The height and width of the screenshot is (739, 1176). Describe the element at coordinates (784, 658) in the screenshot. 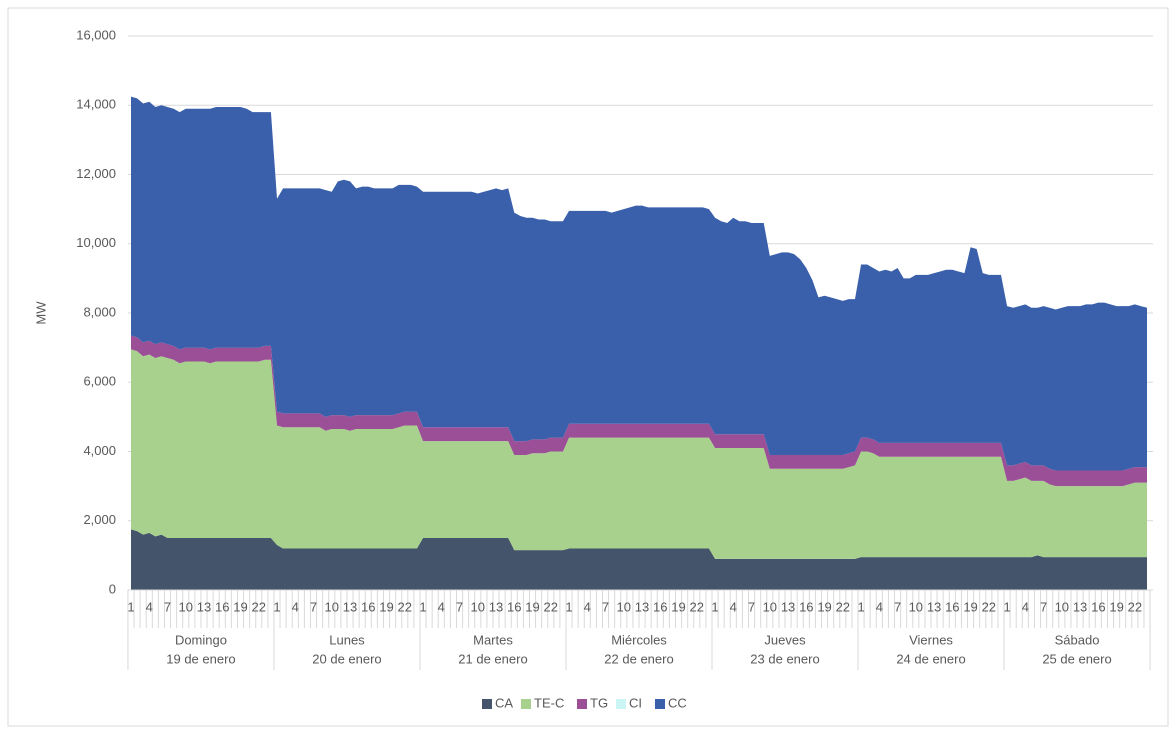

I see `group-date: 23 de enero` at that location.